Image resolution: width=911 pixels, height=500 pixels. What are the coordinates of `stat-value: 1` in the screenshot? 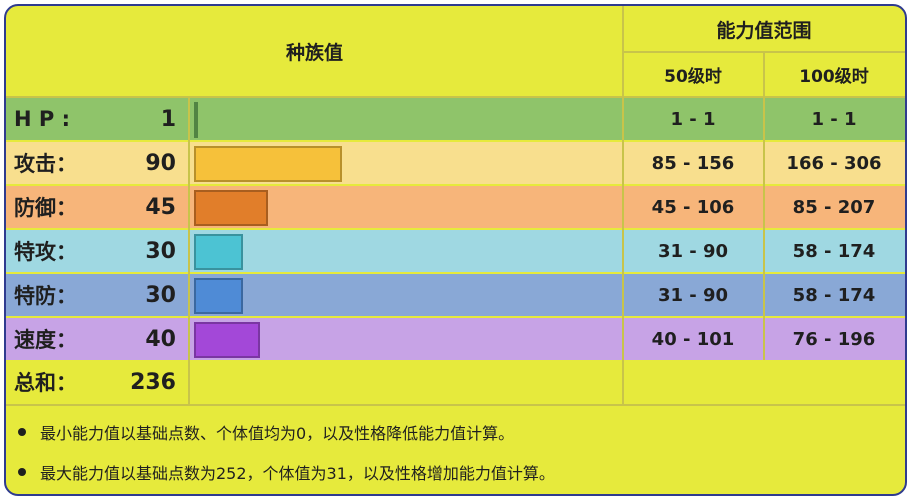 It's located at (168, 119).